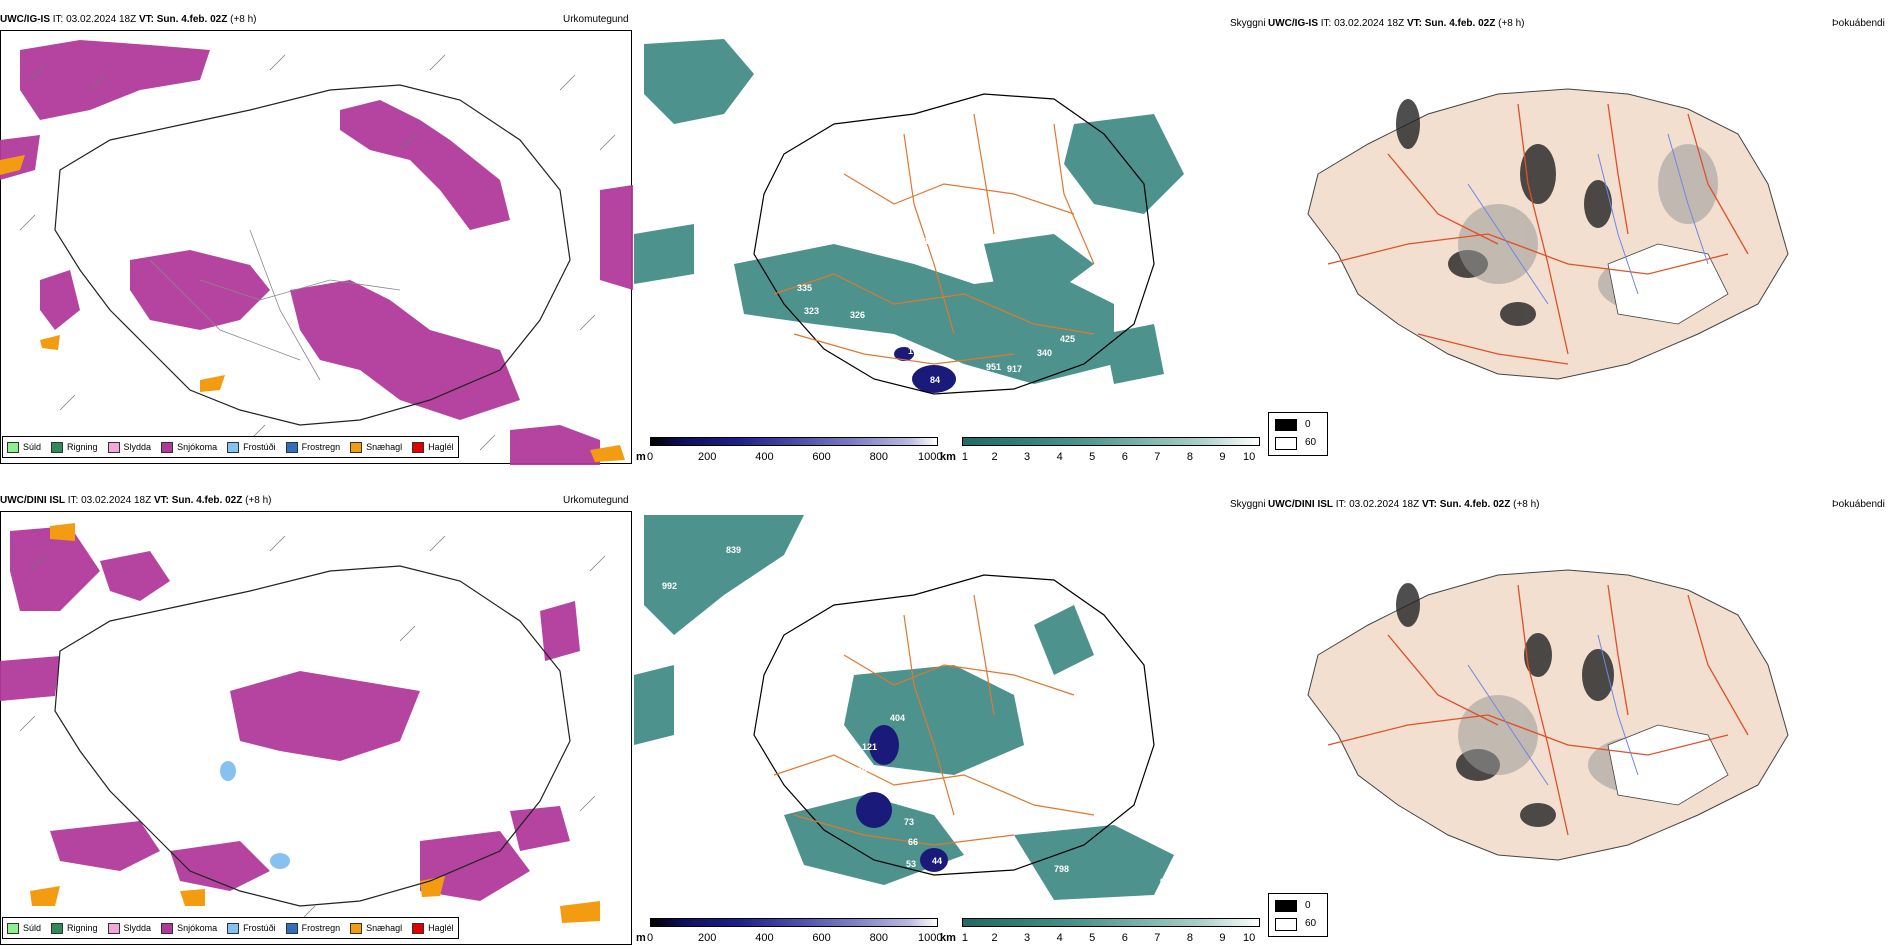  What do you see at coordinates (911, 864) in the screenshot?
I see `vis-label: 53` at bounding box center [911, 864].